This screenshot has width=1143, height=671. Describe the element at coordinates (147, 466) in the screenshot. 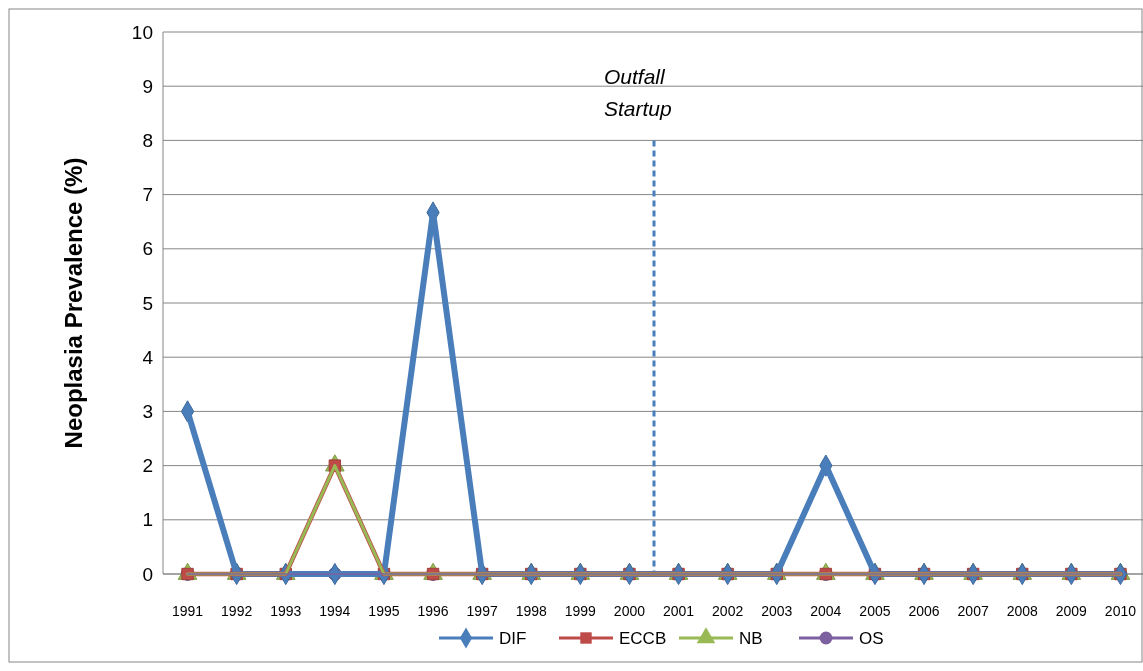

I see `y-tick-label: 2` at that location.